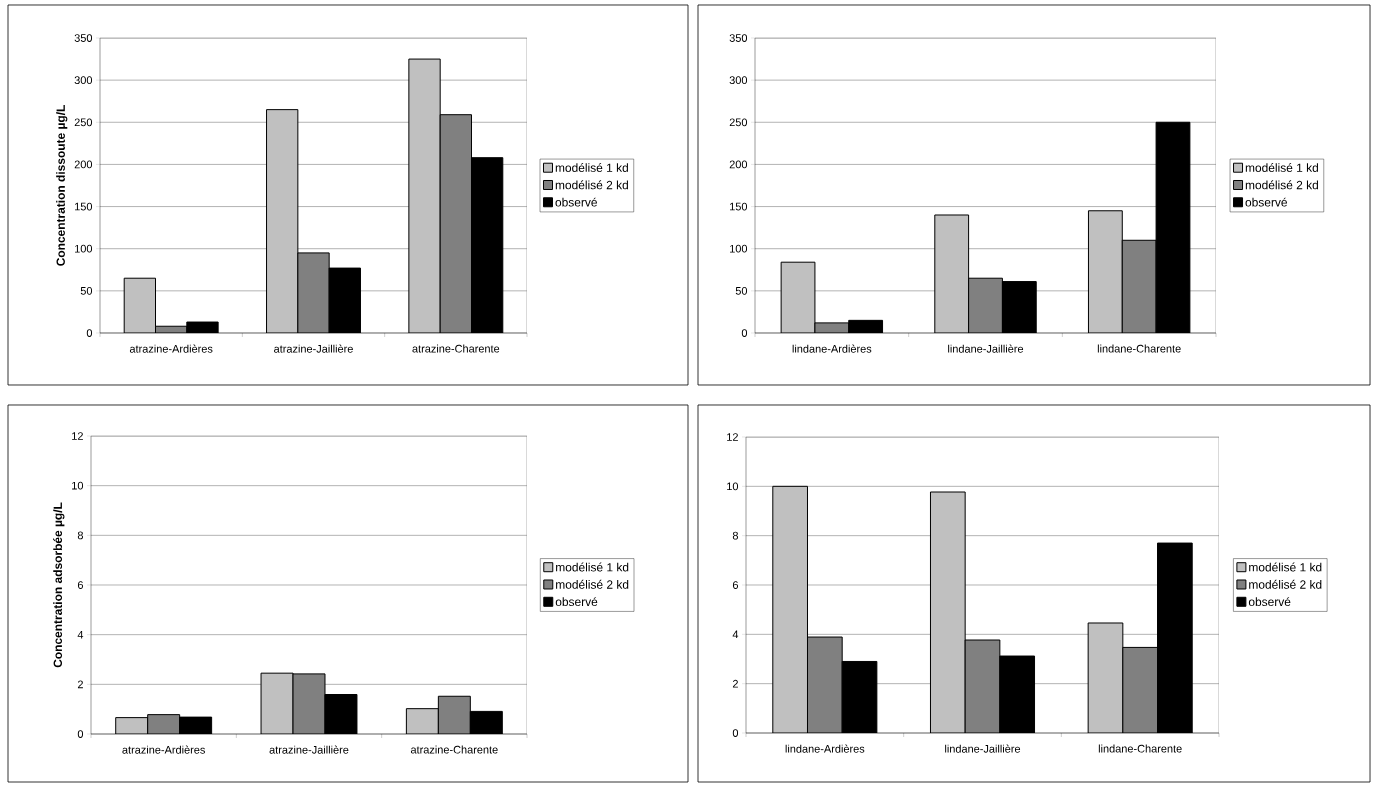  Describe the element at coordinates (62, 185) in the screenshot. I see `y-axis-title: Concentration dissoute µg/L` at that location.